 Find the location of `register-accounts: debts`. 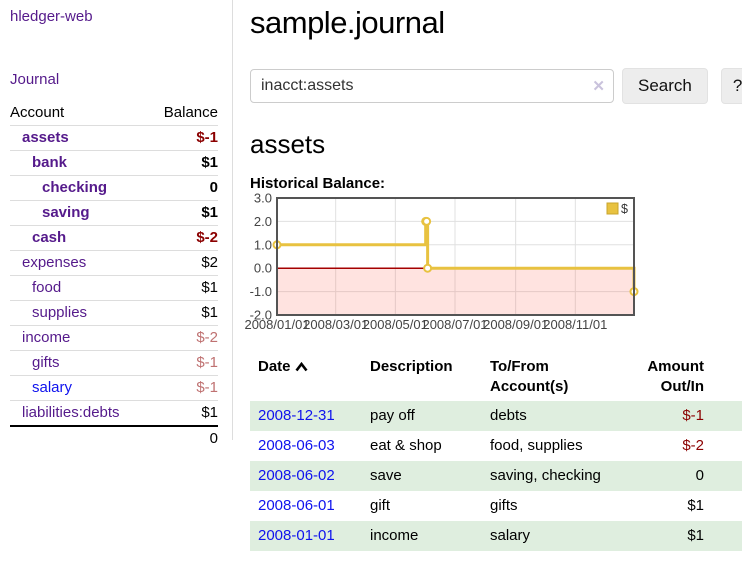

register-accounts: debts is located at coordinates (508, 415).